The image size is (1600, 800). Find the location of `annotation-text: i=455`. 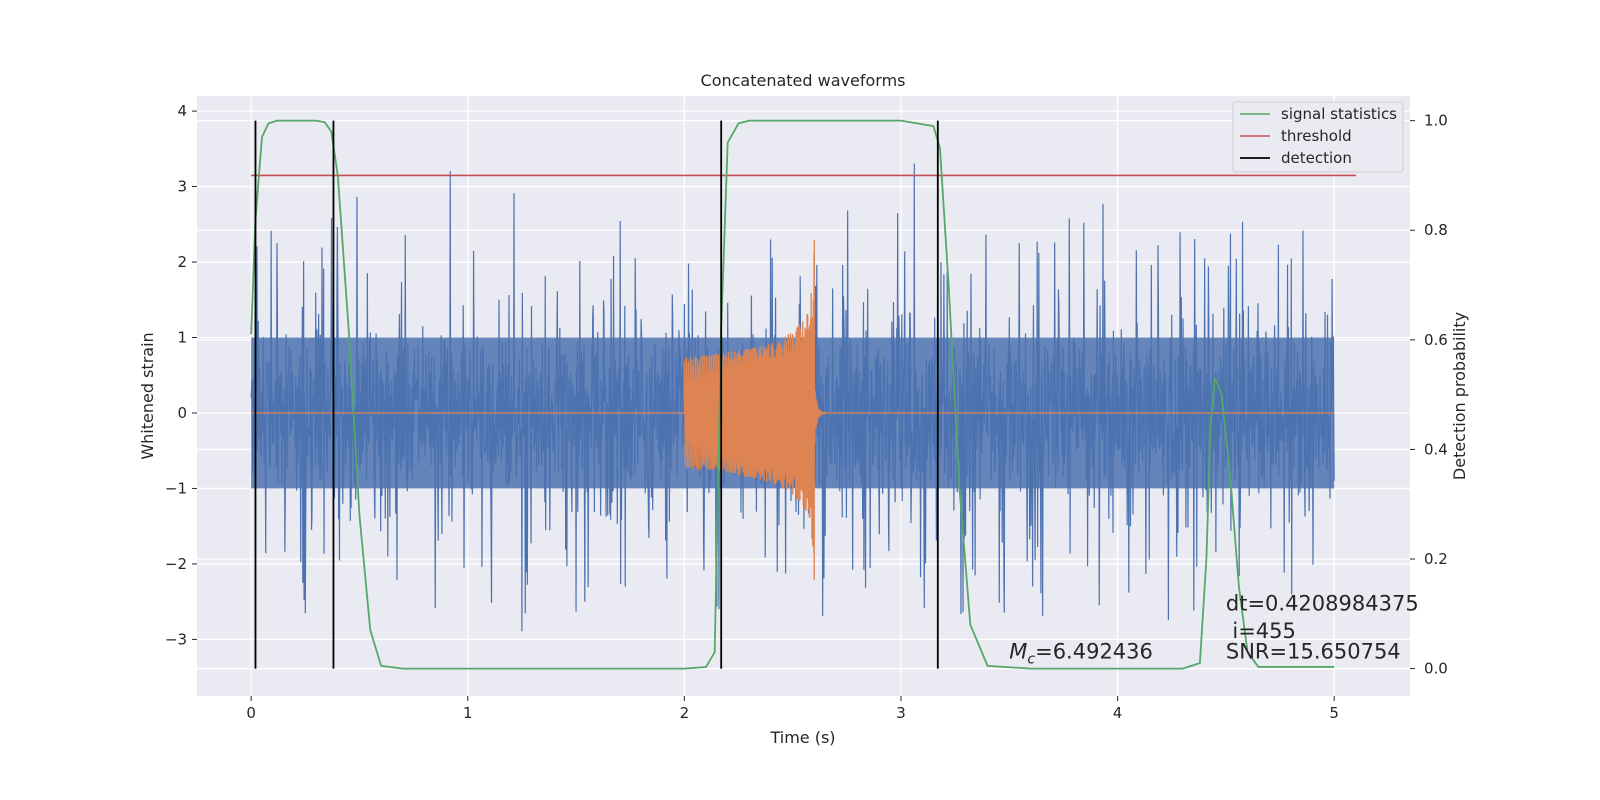

annotation-text: i=455 is located at coordinates (1264, 631).